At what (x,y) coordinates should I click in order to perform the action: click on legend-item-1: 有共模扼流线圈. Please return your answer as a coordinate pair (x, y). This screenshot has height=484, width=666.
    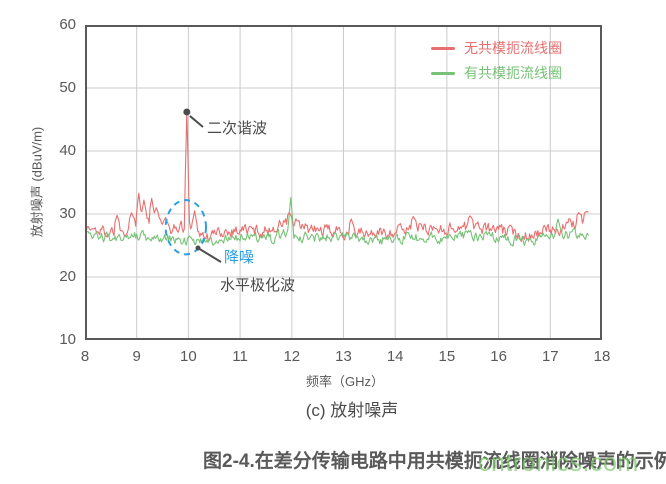
    Looking at the image, I should click on (496, 73).